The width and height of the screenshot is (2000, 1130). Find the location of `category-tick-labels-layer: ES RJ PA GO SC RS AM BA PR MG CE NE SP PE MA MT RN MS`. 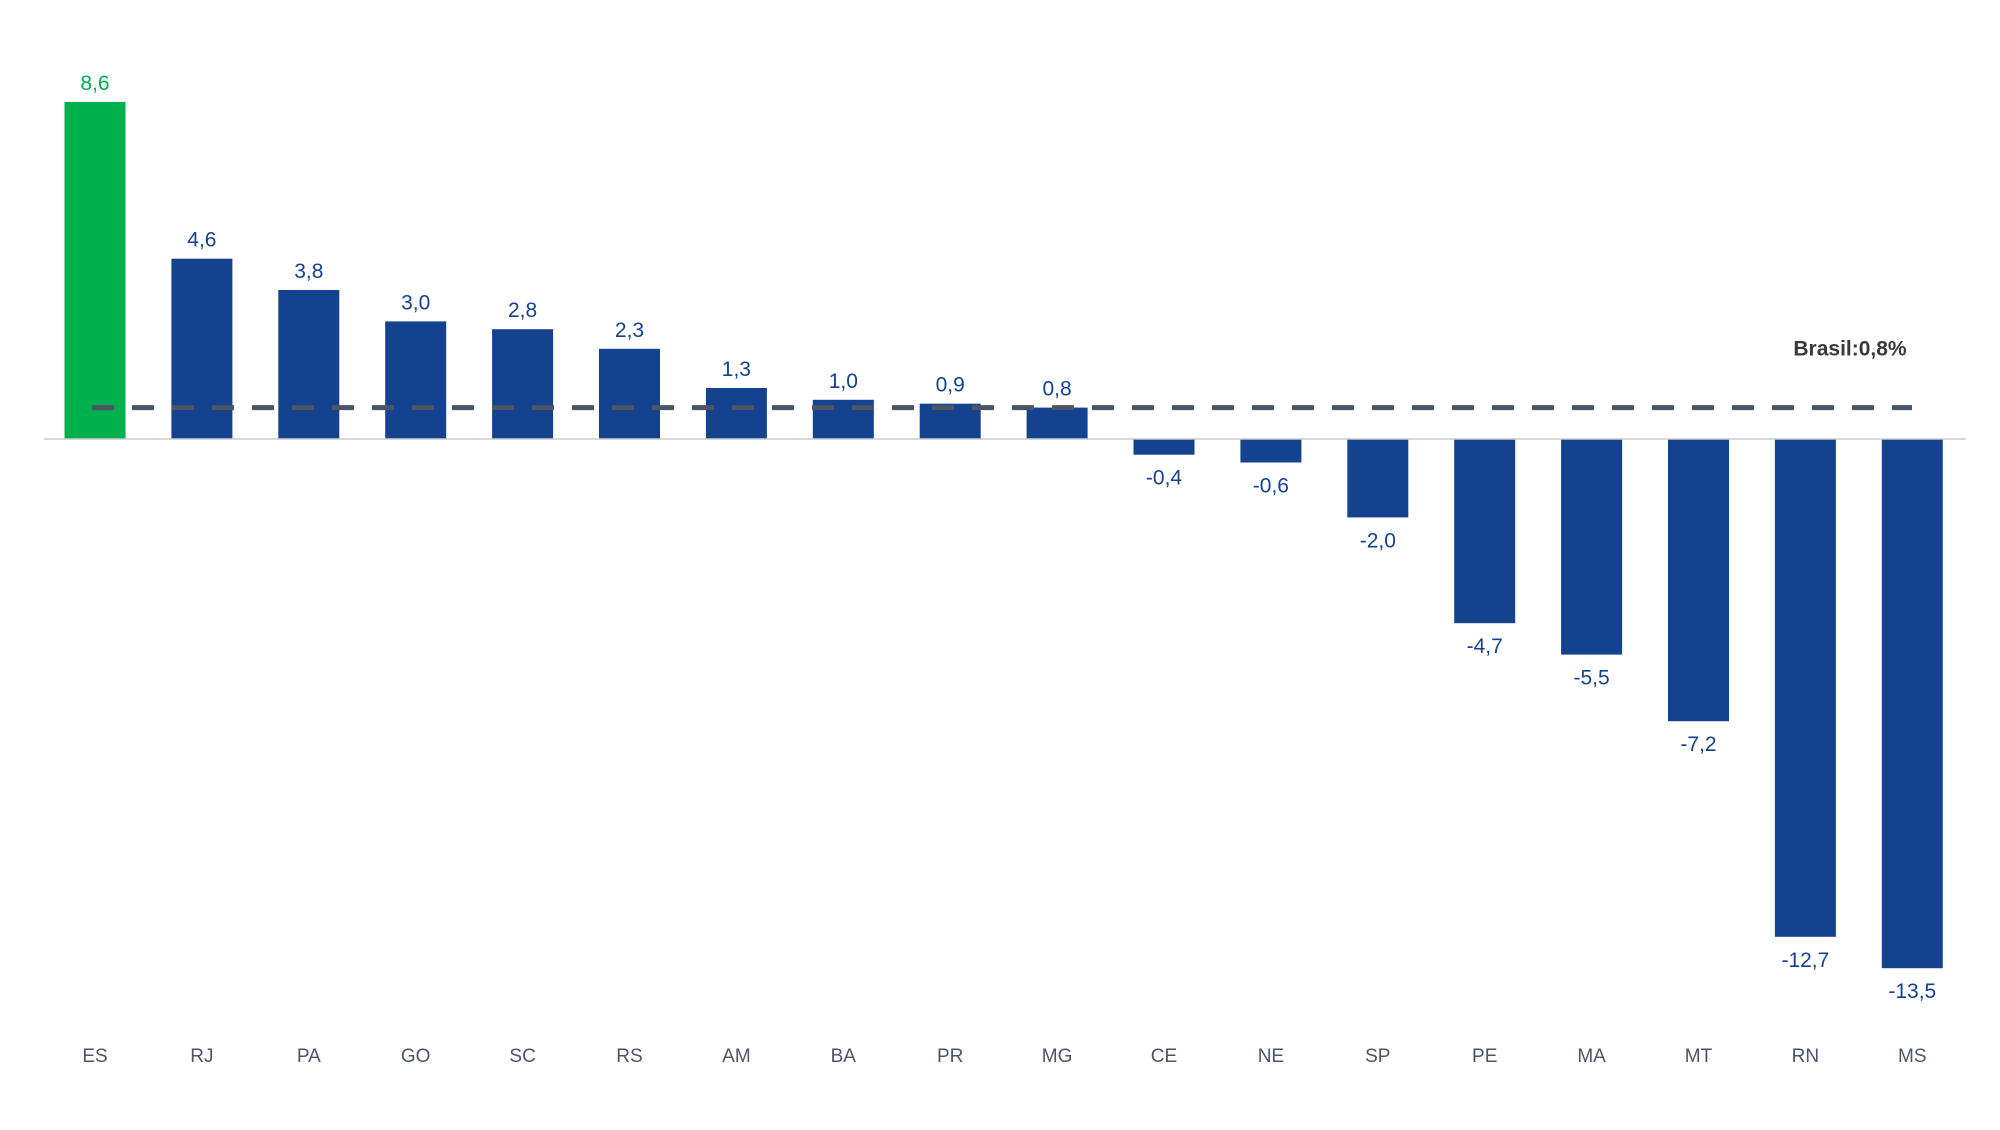

category-tick-labels-layer: ES RJ PA GO SC RS AM BA PR MG CE NE SP PE MA MT RN MS is located at coordinates (1004, 1056).